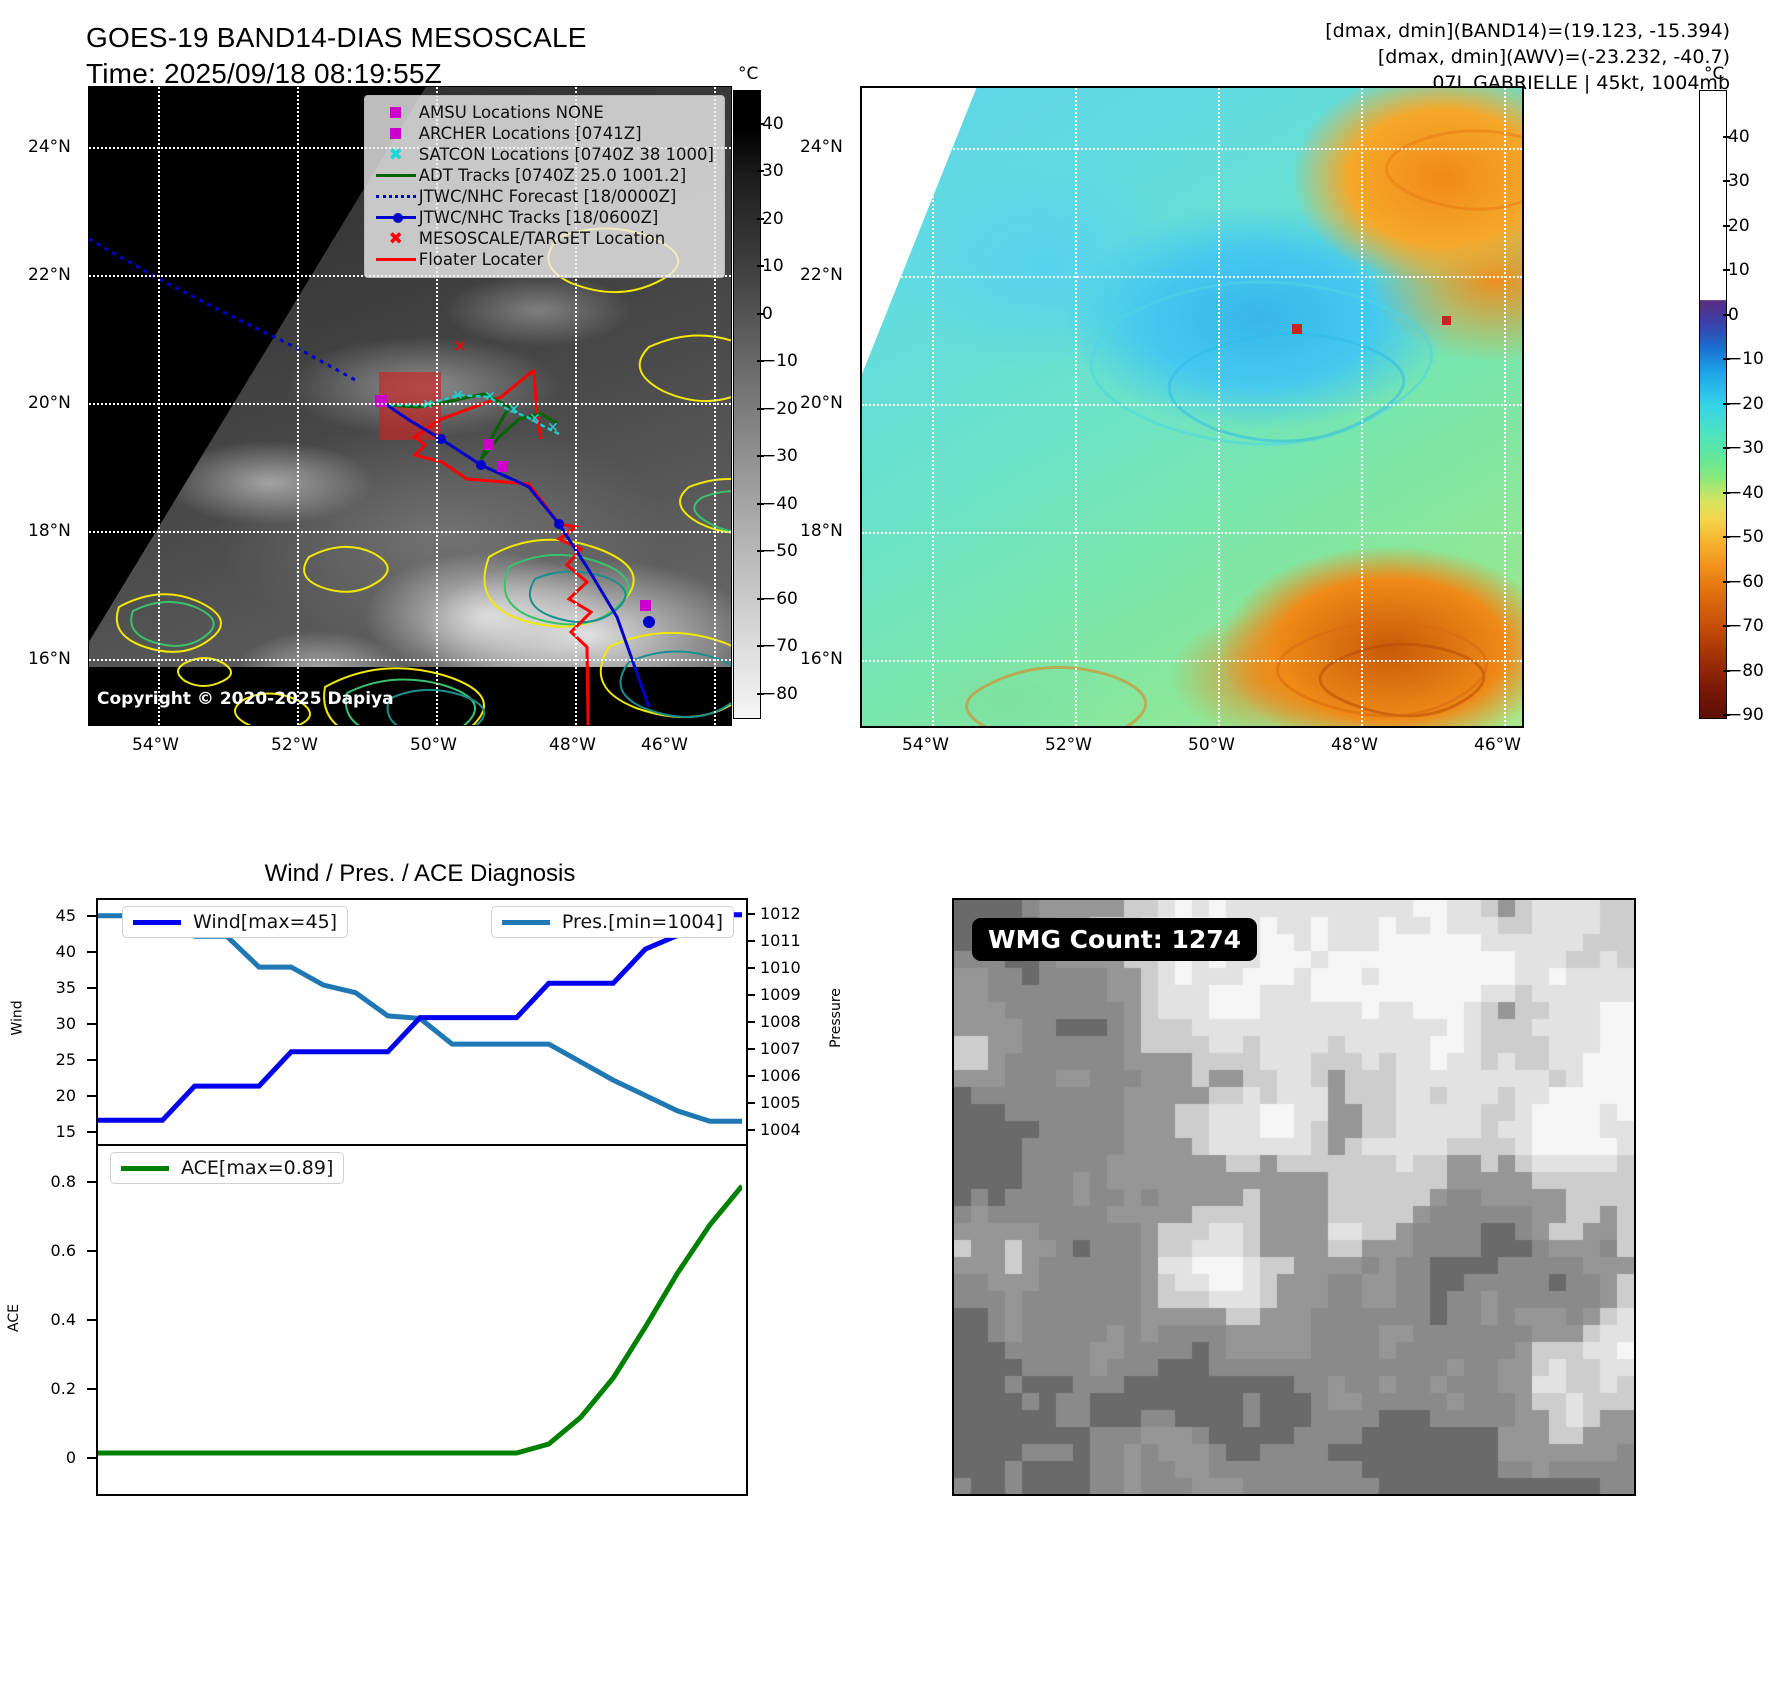 Image resolution: width=1792 pixels, height=1690 pixels. Describe the element at coordinates (780, 994) in the screenshot. I see `pressure-ytick: 1009` at that location.